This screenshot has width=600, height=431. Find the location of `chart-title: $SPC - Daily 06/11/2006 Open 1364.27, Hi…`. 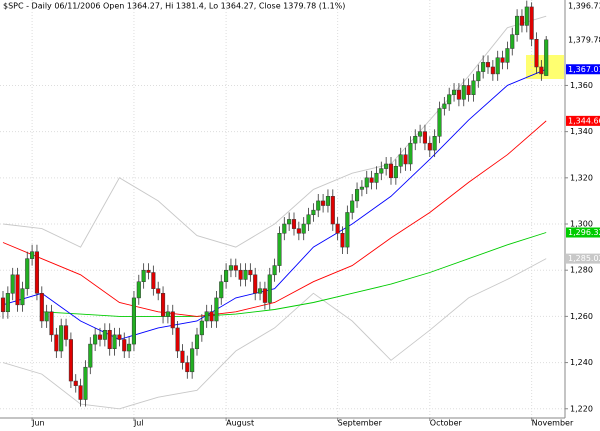

chart-title: $SPC - Daily 06/11/2006 Open 1364.27, Hi… is located at coordinates (174, 6).